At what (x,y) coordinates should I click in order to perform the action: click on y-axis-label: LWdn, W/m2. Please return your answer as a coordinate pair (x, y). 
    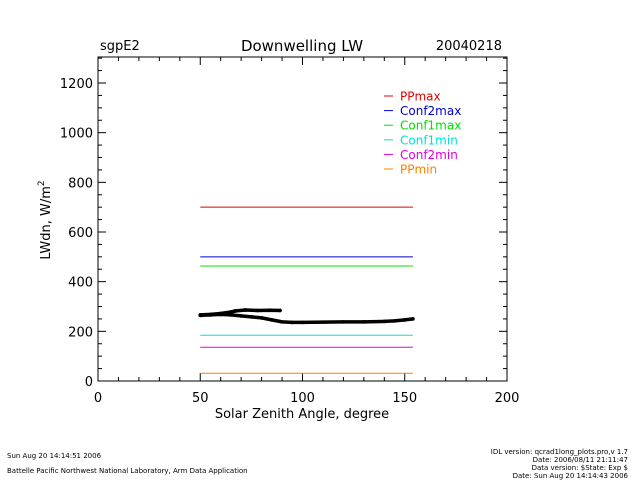
    Looking at the image, I should click on (45, 219).